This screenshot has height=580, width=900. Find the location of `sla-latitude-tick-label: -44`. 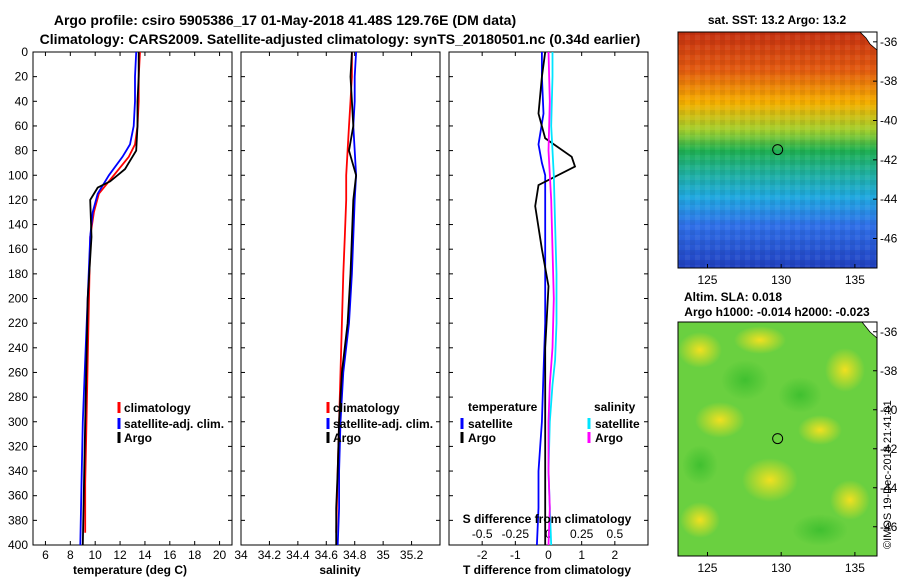

sla-latitude-tick-label: -44 is located at coordinates (889, 488).